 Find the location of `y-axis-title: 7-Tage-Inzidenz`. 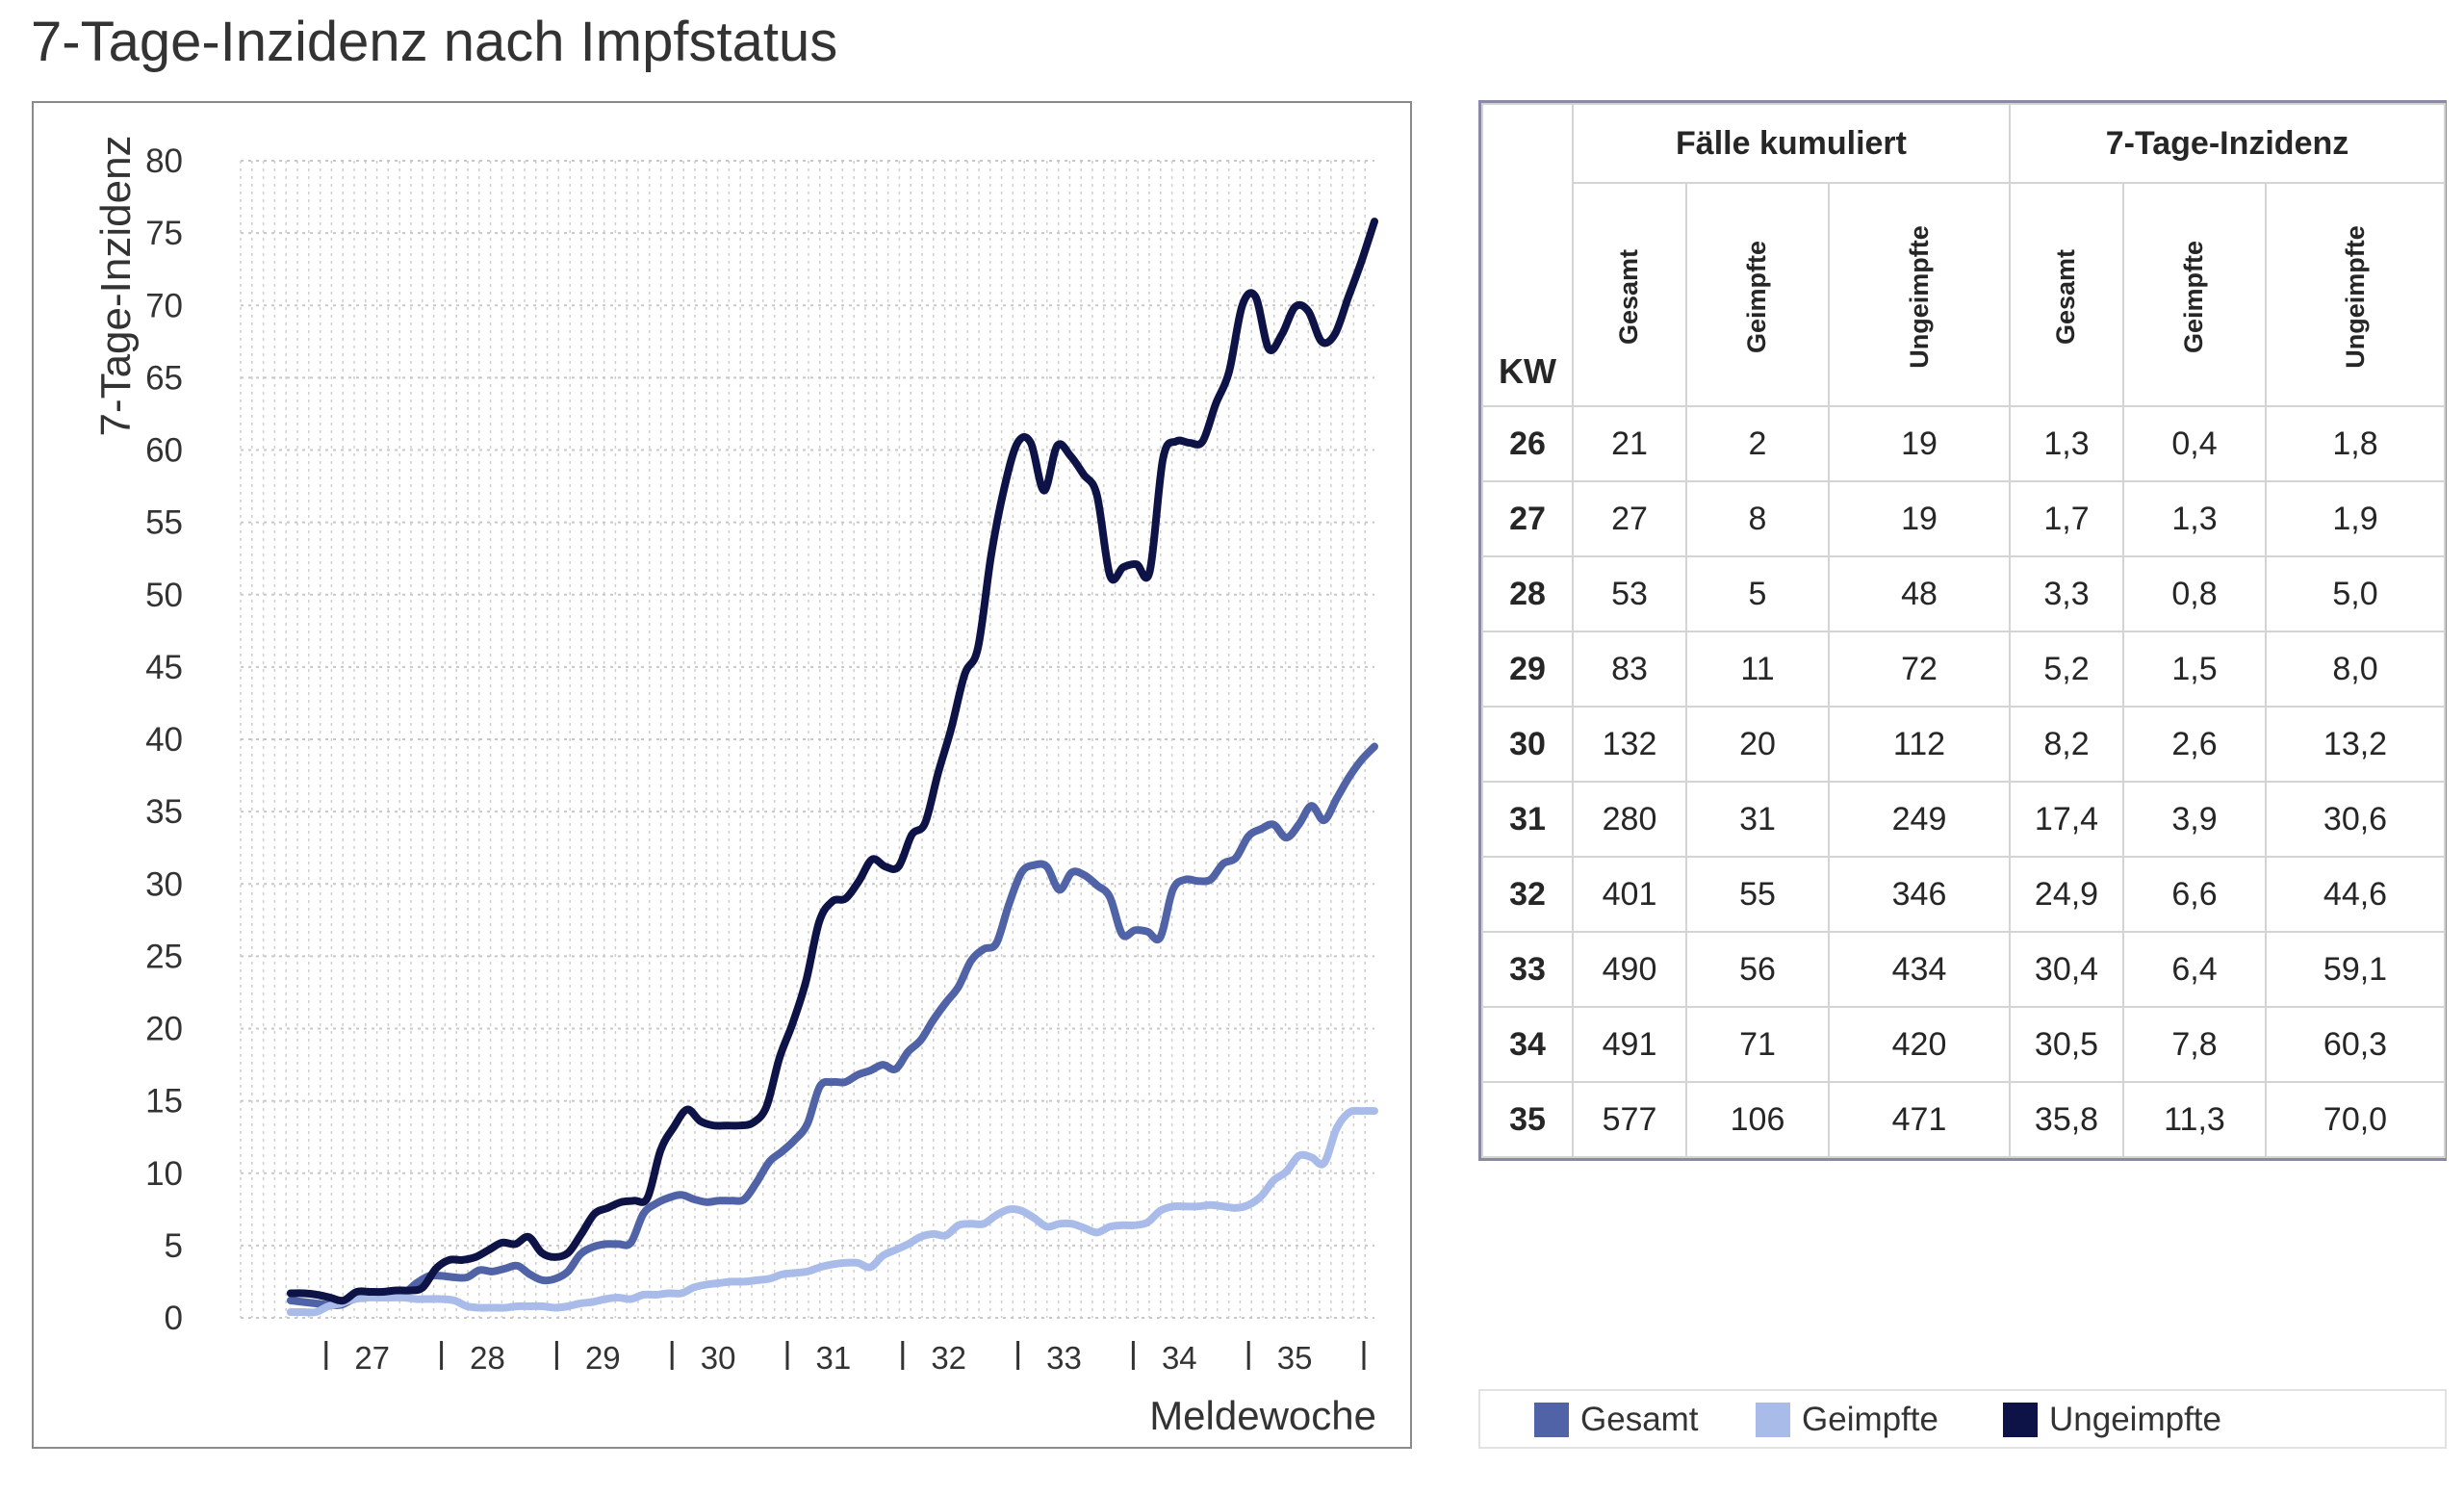

y-axis-title: 7-Tage-Inzidenz is located at coordinates (116, 285).